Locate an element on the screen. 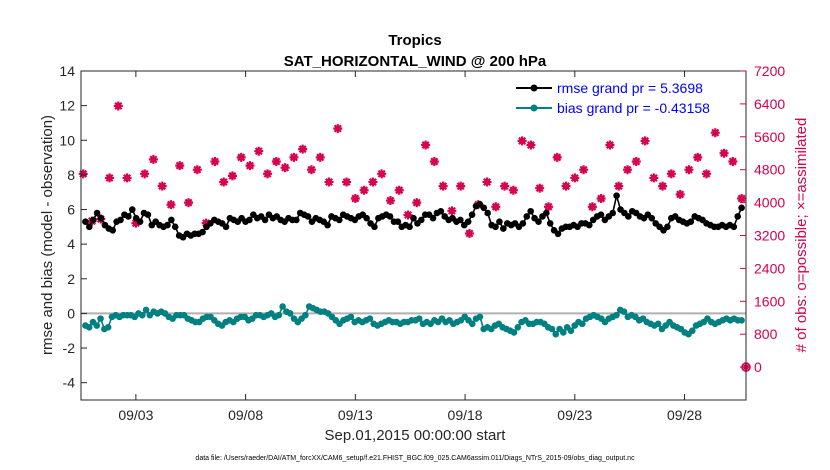 Image resolution: width=830 pixels, height=470 pixels. legend-bias-label: bias grand pr = -0.43158 is located at coordinates (633, 108).